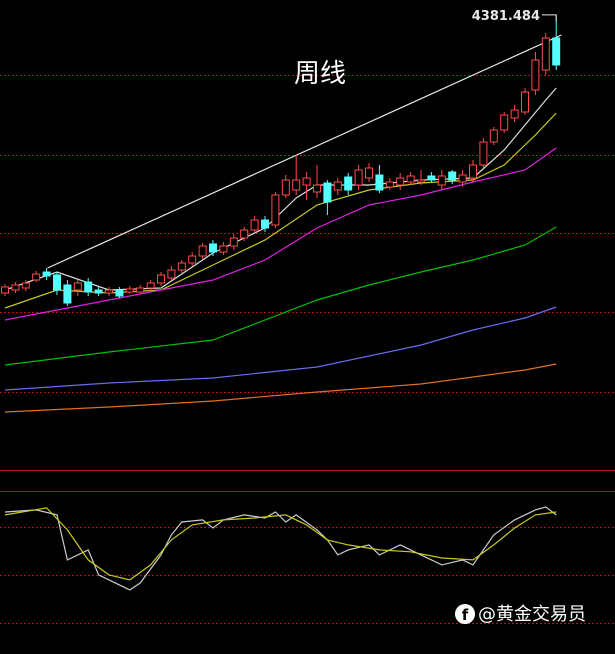 This screenshot has width=615, height=654. Describe the element at coordinates (532, 614) in the screenshot. I see `watermark: @黄金交易员` at that location.